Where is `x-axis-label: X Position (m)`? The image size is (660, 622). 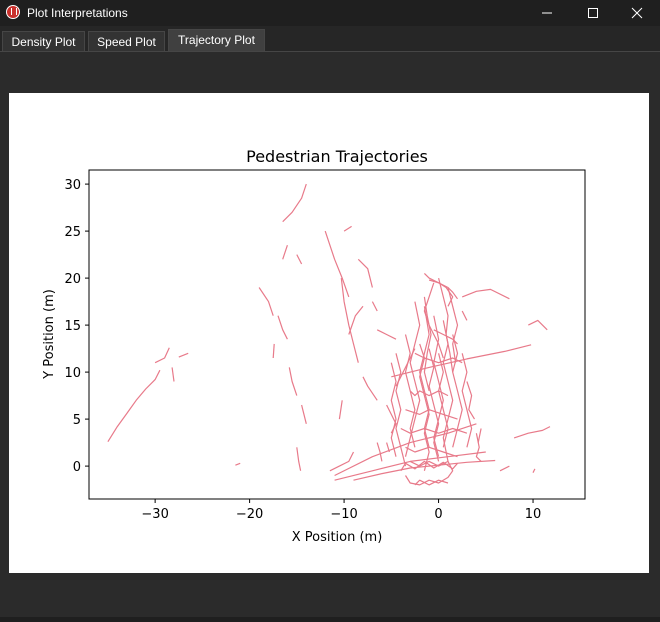 x-axis-label: X Position (m) is located at coordinates (337, 537).